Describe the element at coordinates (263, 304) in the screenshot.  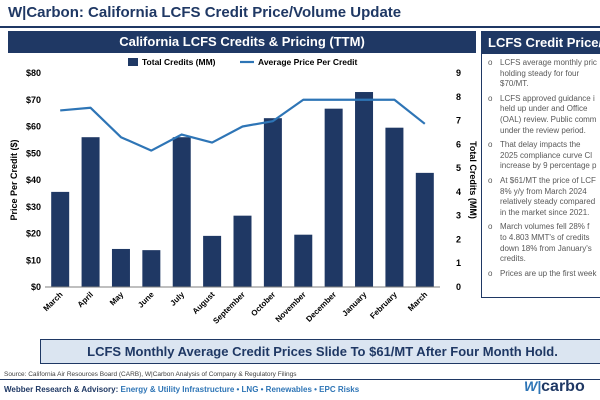
I see `x-tick-label: October` at that location.